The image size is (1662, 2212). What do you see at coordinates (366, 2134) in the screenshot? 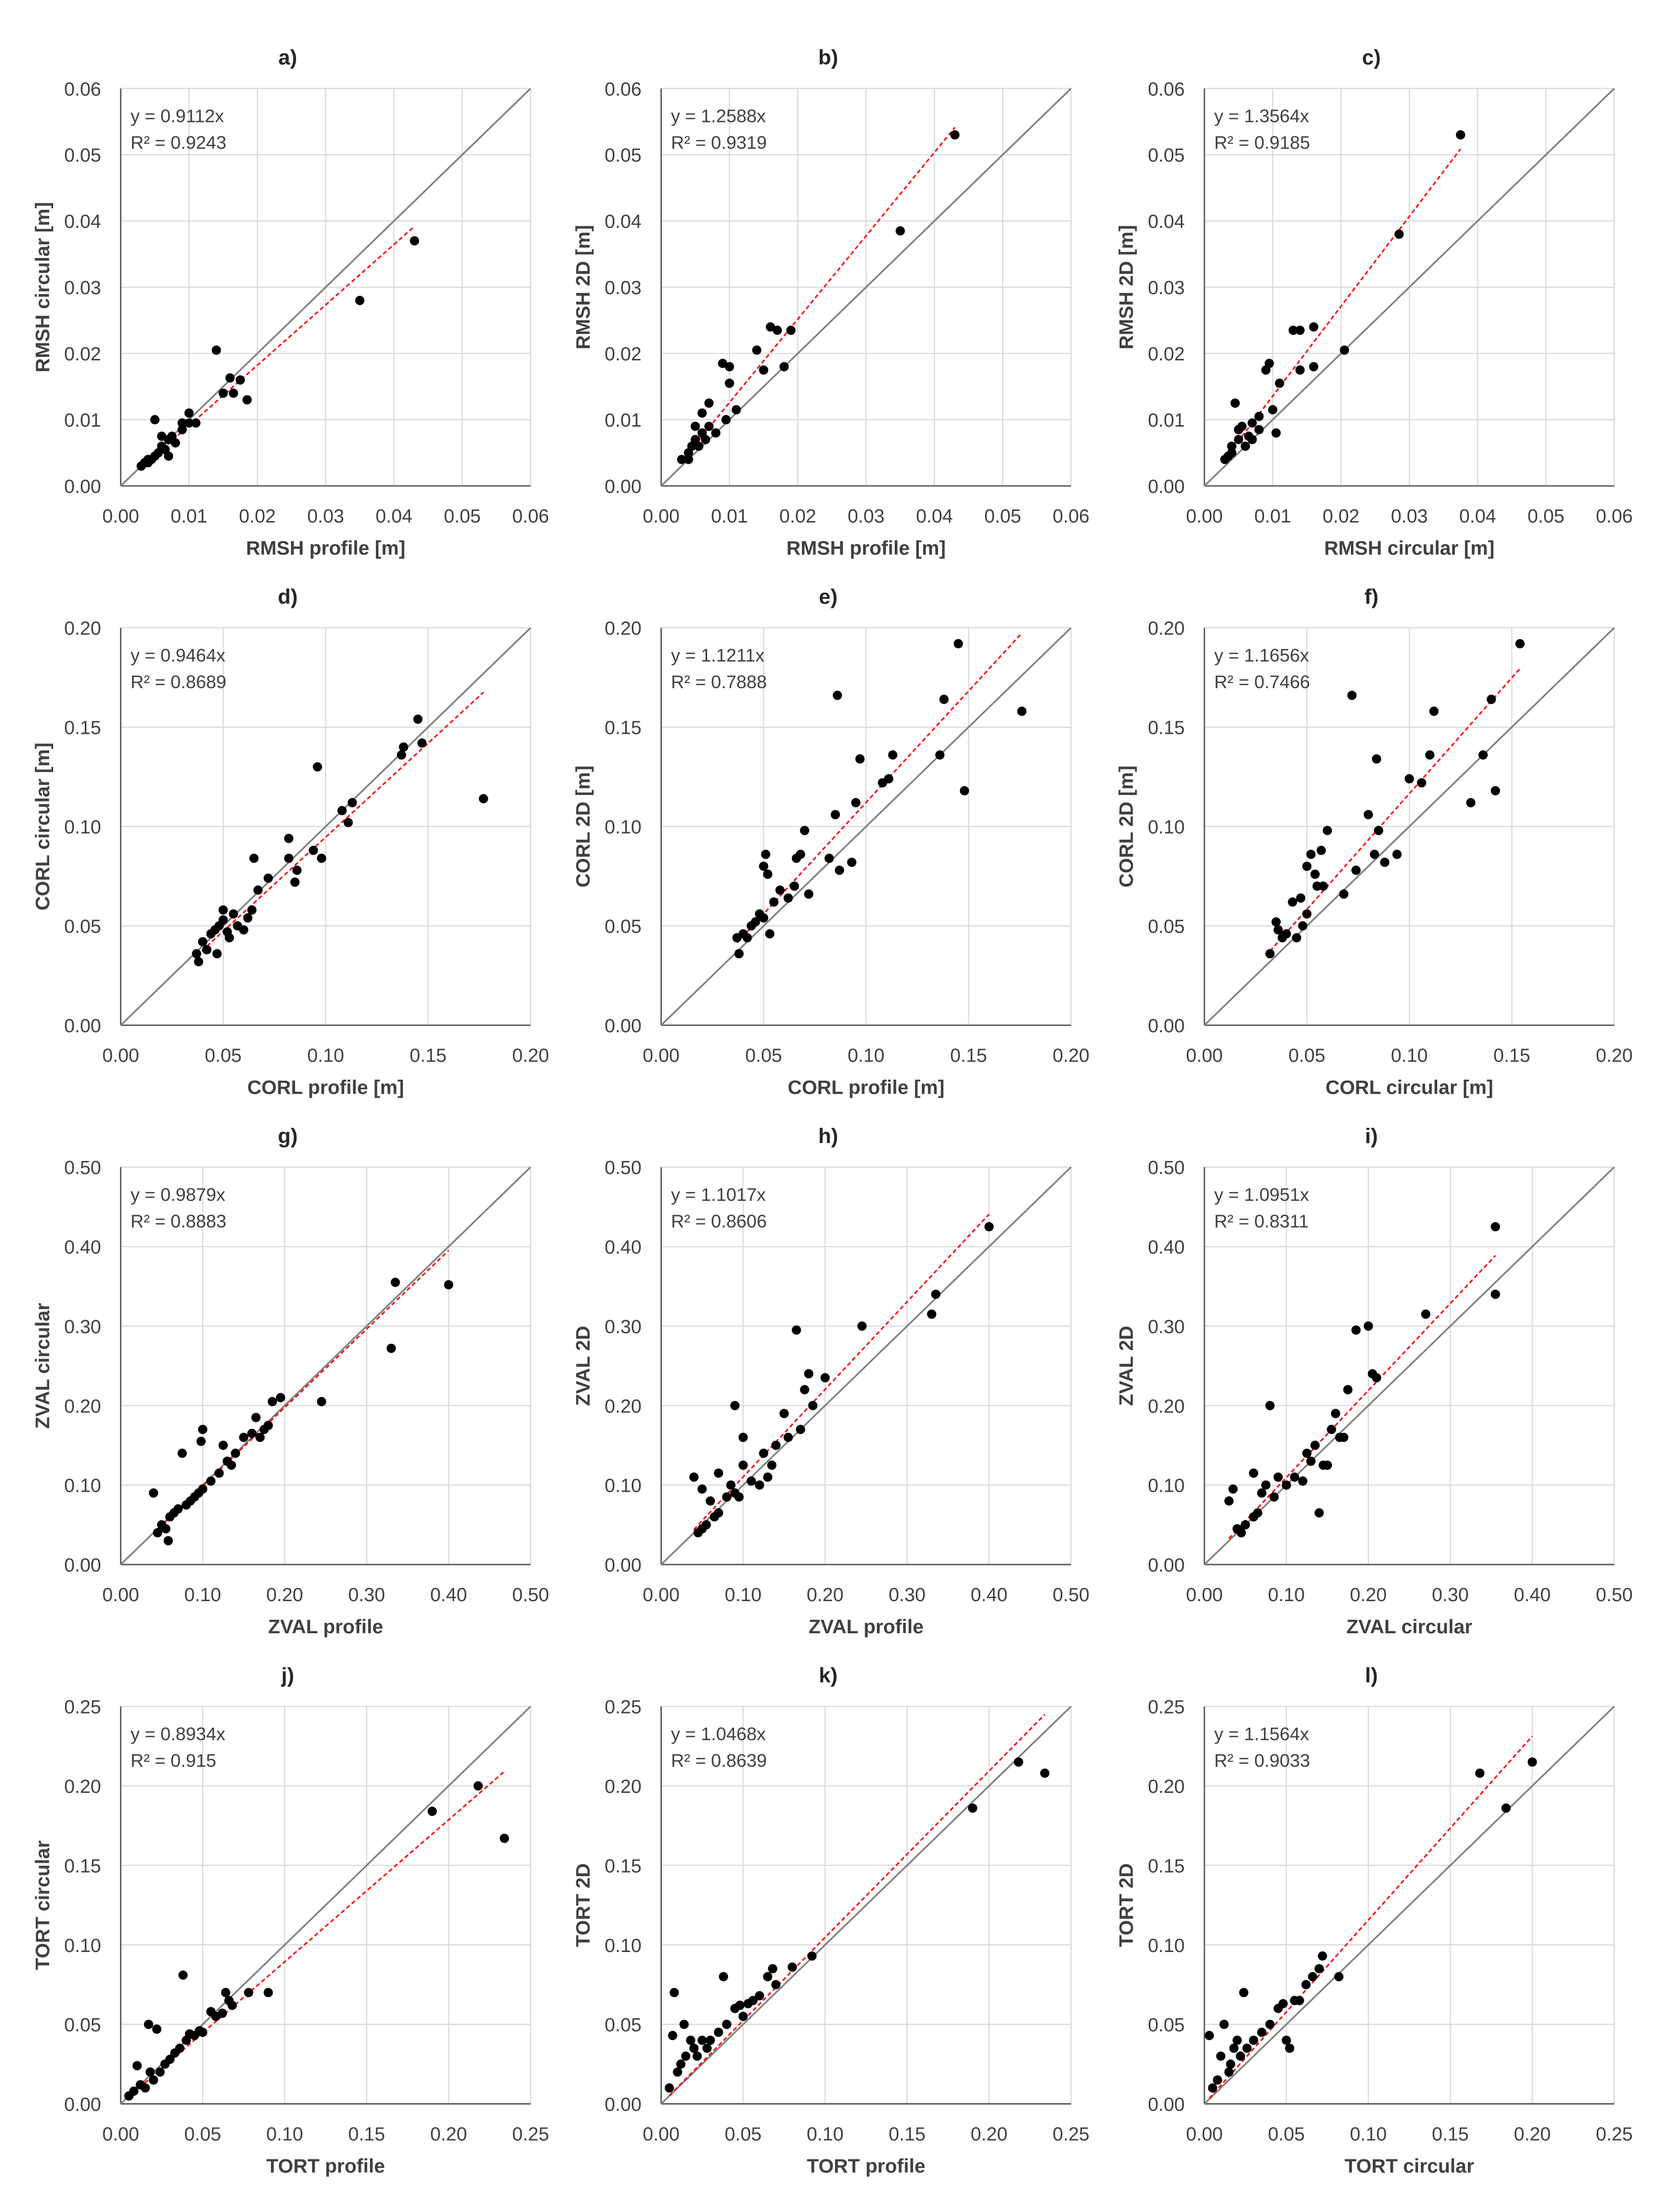
I see `x-tick-label: 0.15` at bounding box center [366, 2134].